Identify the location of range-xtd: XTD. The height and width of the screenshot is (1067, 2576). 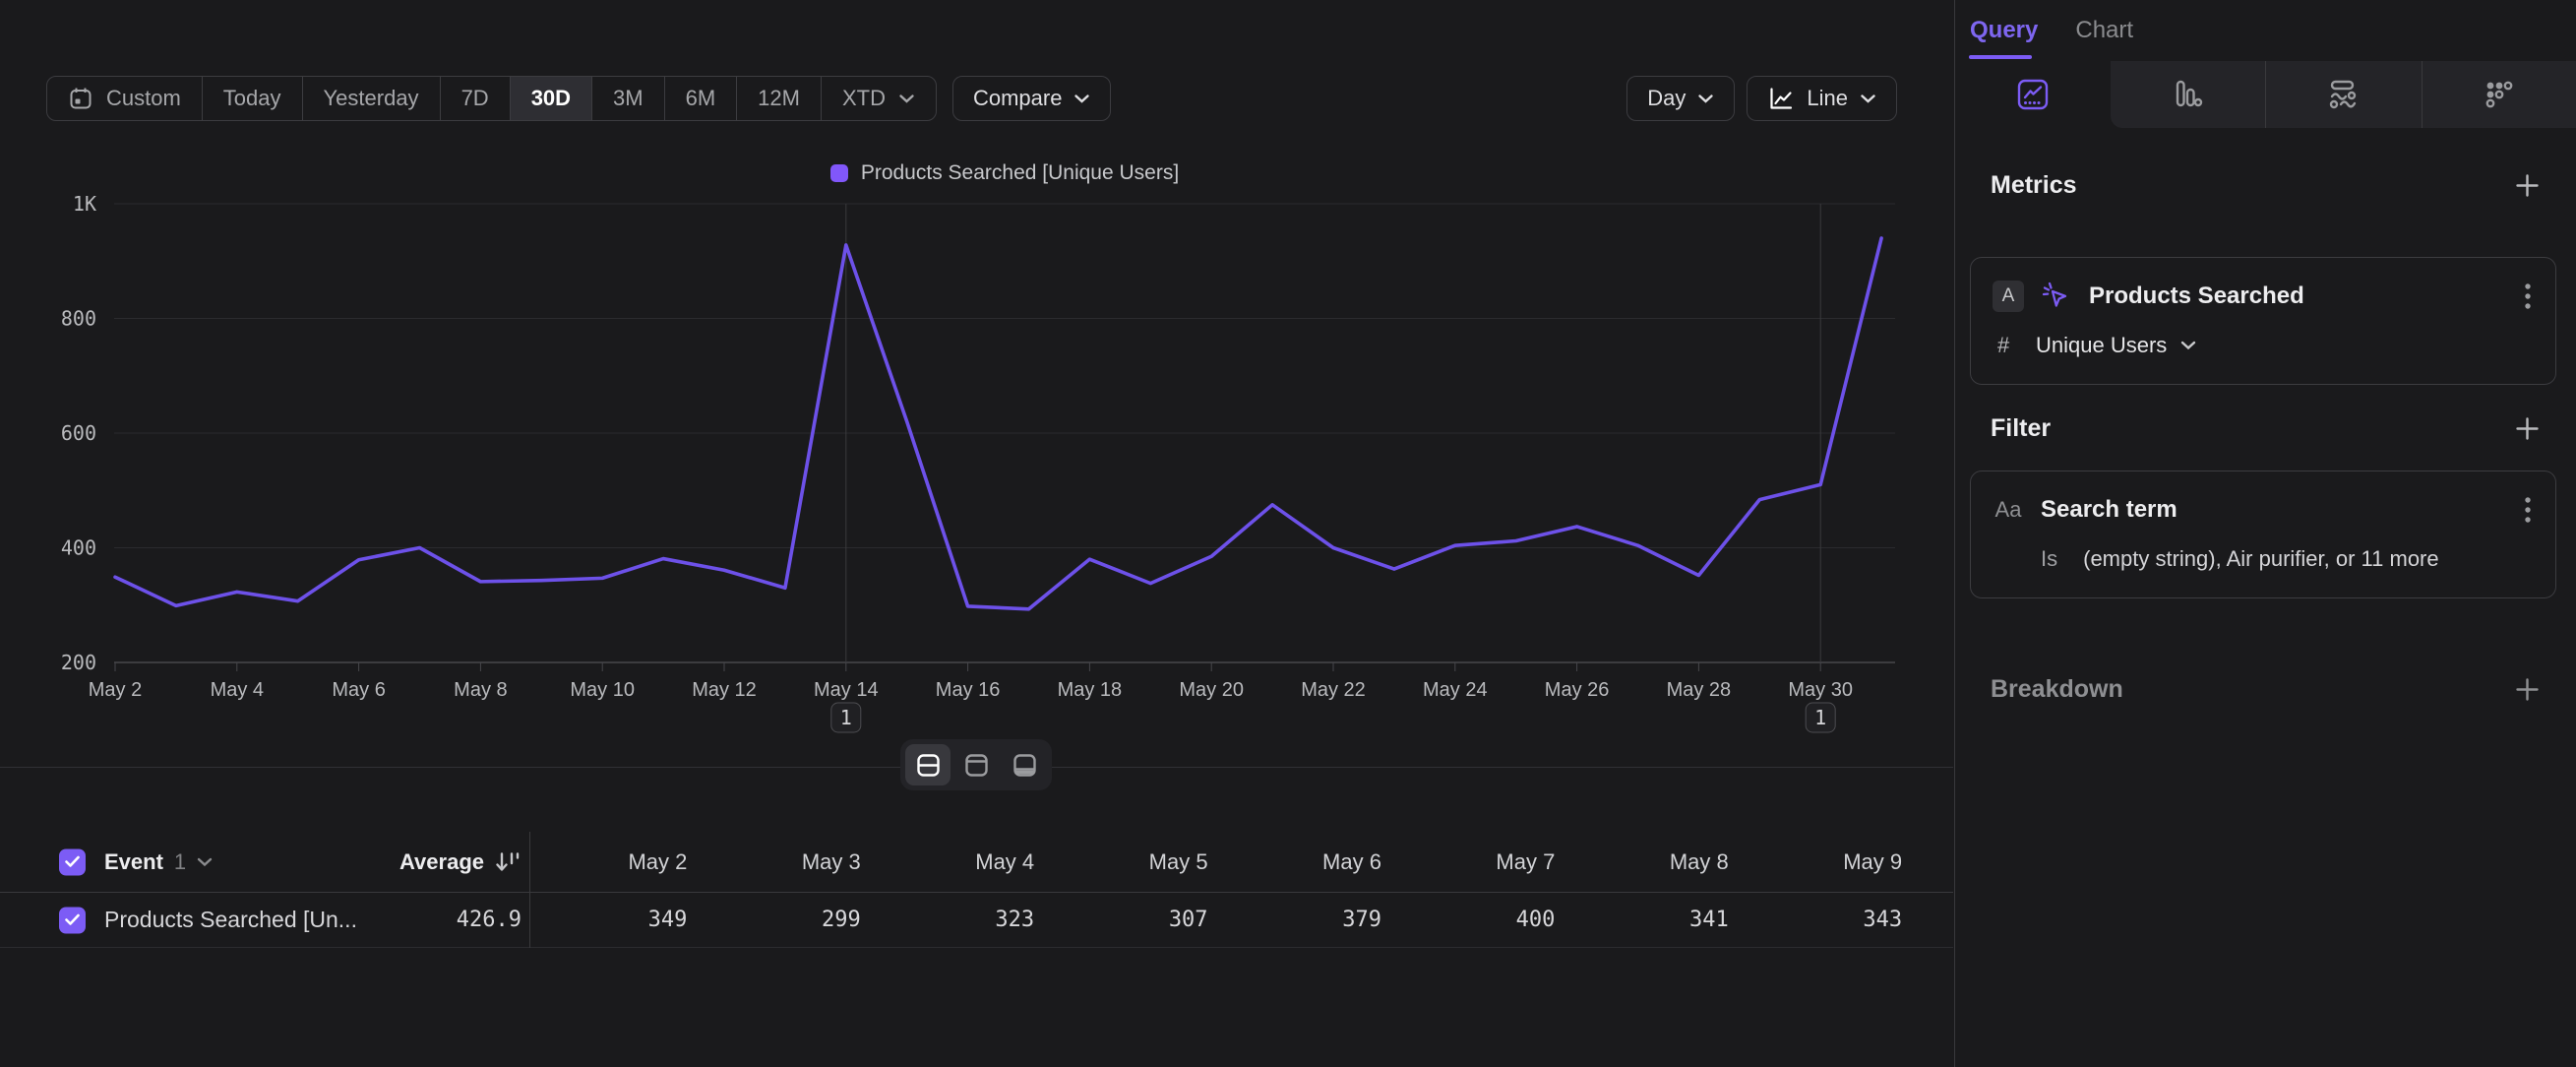
(879, 99).